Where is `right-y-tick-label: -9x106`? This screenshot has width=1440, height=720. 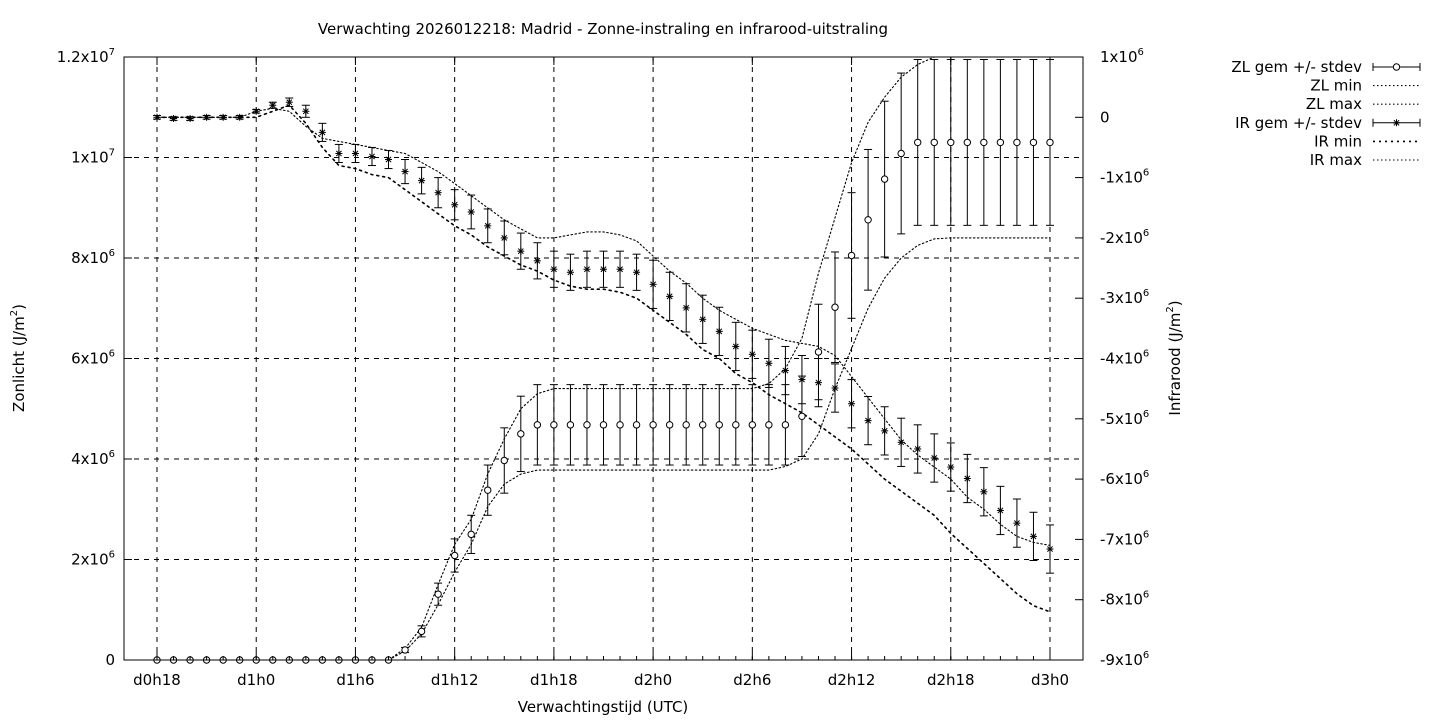 right-y-tick-label: -9x106 is located at coordinates (1124, 659).